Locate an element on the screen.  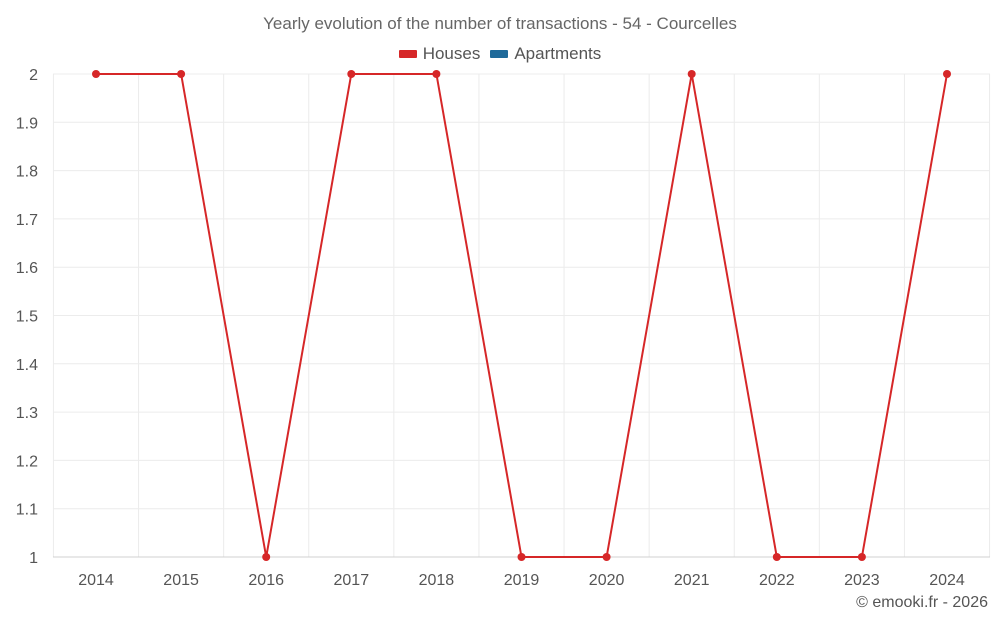
x-tick-label: 2015 is located at coordinates (181, 580).